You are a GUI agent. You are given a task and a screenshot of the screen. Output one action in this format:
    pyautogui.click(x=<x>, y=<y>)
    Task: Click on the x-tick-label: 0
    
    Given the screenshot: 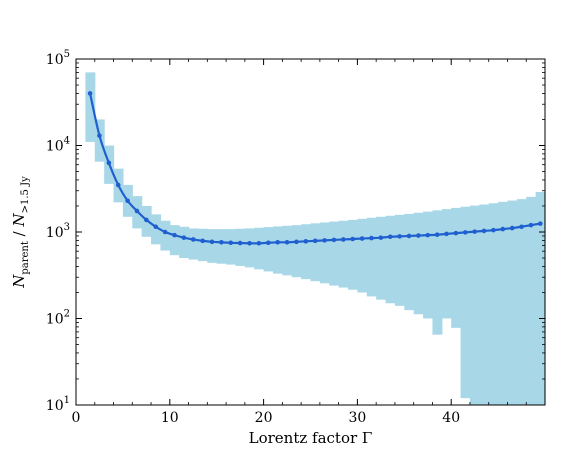 What is the action you would take?
    pyautogui.click(x=76, y=418)
    